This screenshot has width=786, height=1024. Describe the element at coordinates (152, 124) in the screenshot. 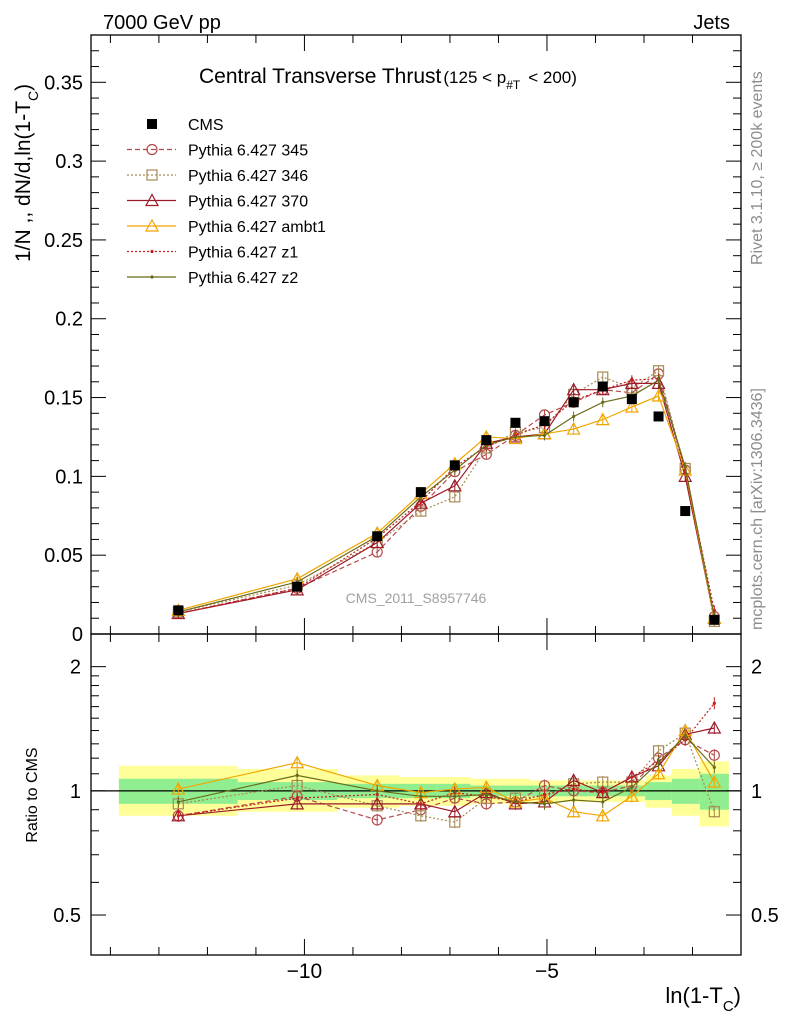

I see `legend-marker-cms` at that location.